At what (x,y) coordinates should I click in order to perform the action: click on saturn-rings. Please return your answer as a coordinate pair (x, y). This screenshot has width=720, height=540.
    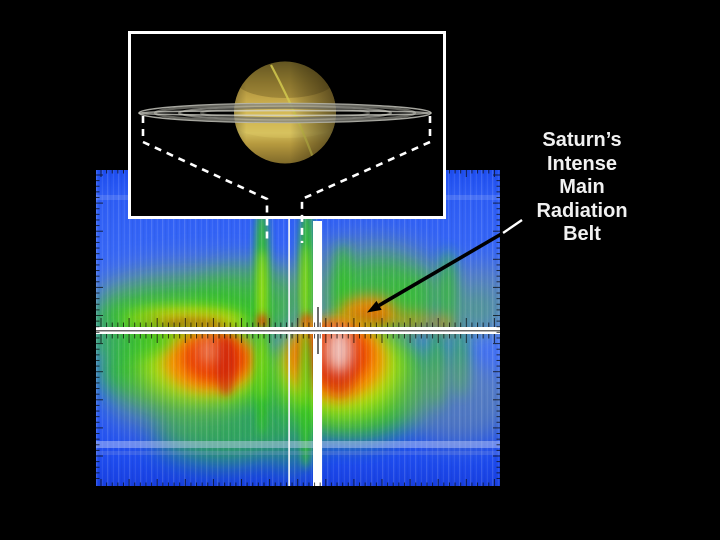
    Looking at the image, I should click on (285, 113).